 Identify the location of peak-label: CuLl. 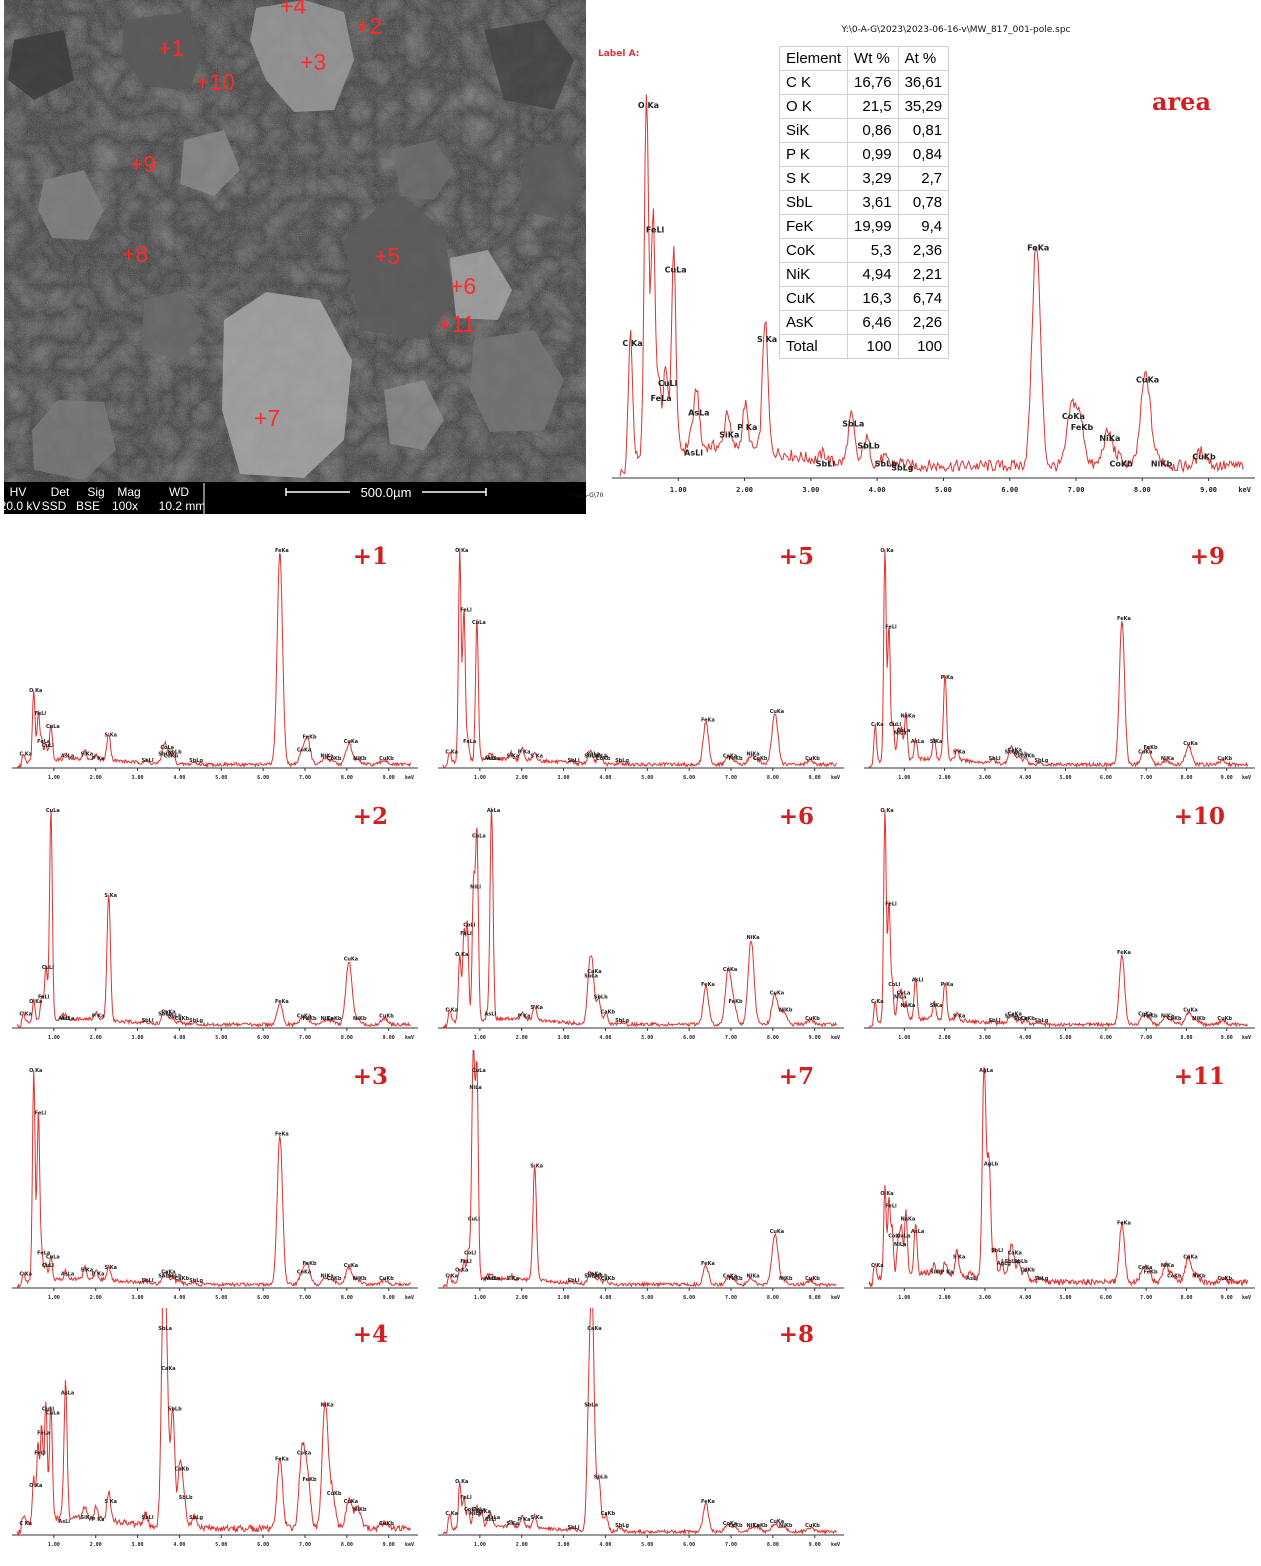
(48, 968).